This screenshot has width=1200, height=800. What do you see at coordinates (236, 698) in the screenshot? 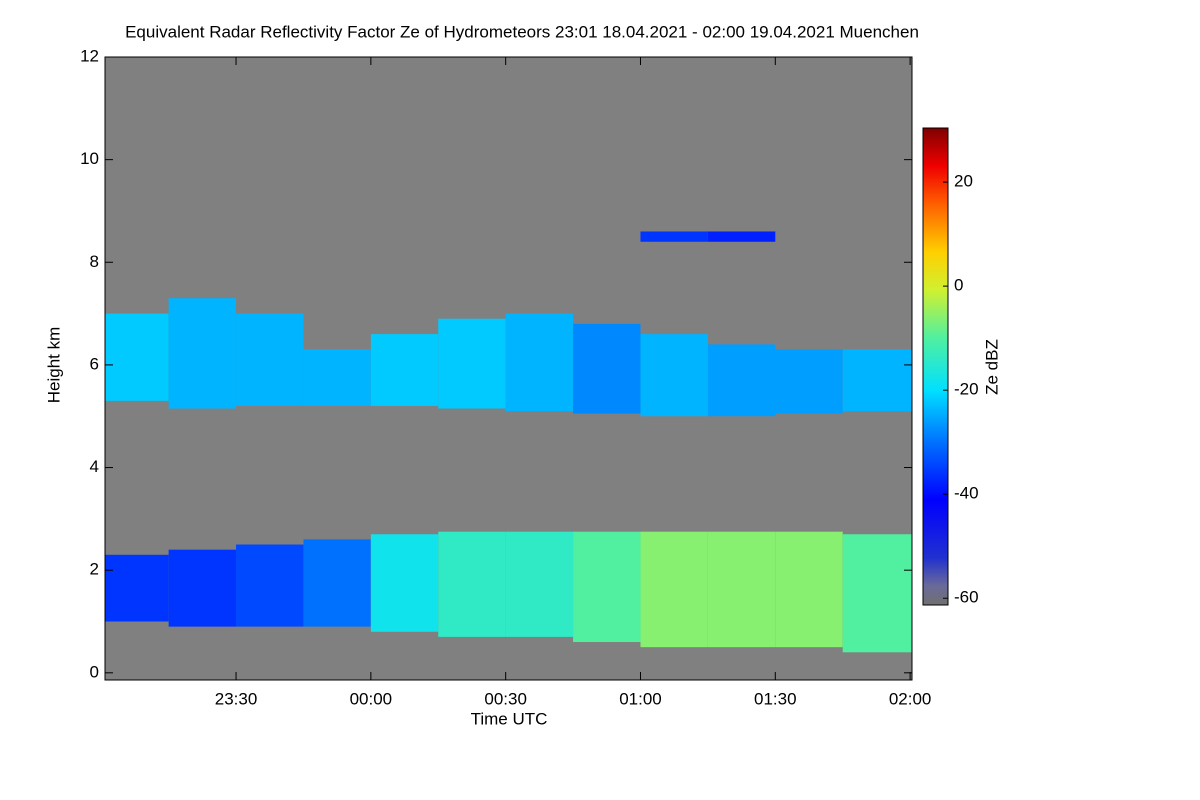
I see `x-tick-label: 23:30` at bounding box center [236, 698].